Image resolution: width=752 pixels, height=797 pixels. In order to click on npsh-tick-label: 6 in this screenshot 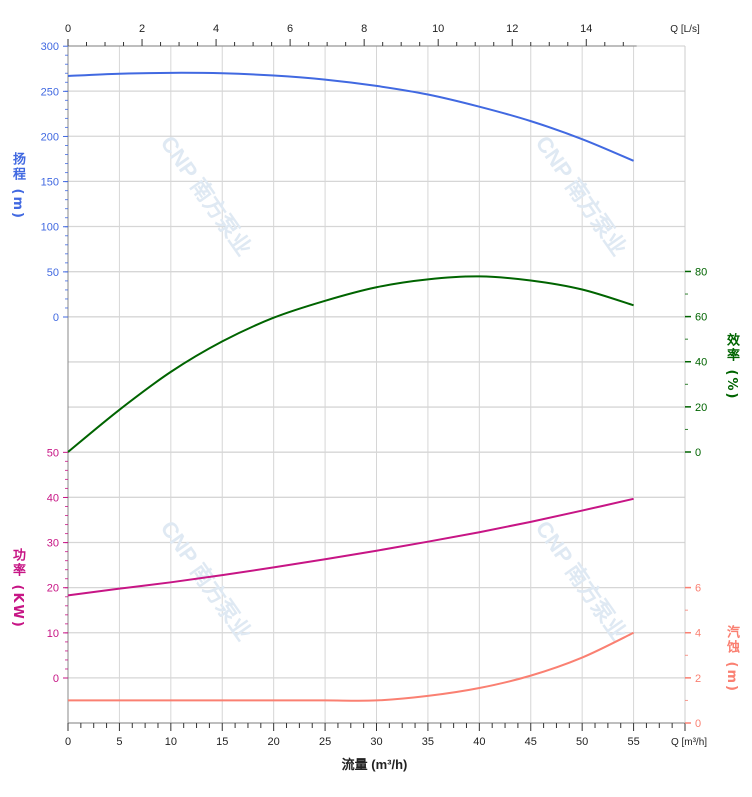, I will do `click(698, 589)`.